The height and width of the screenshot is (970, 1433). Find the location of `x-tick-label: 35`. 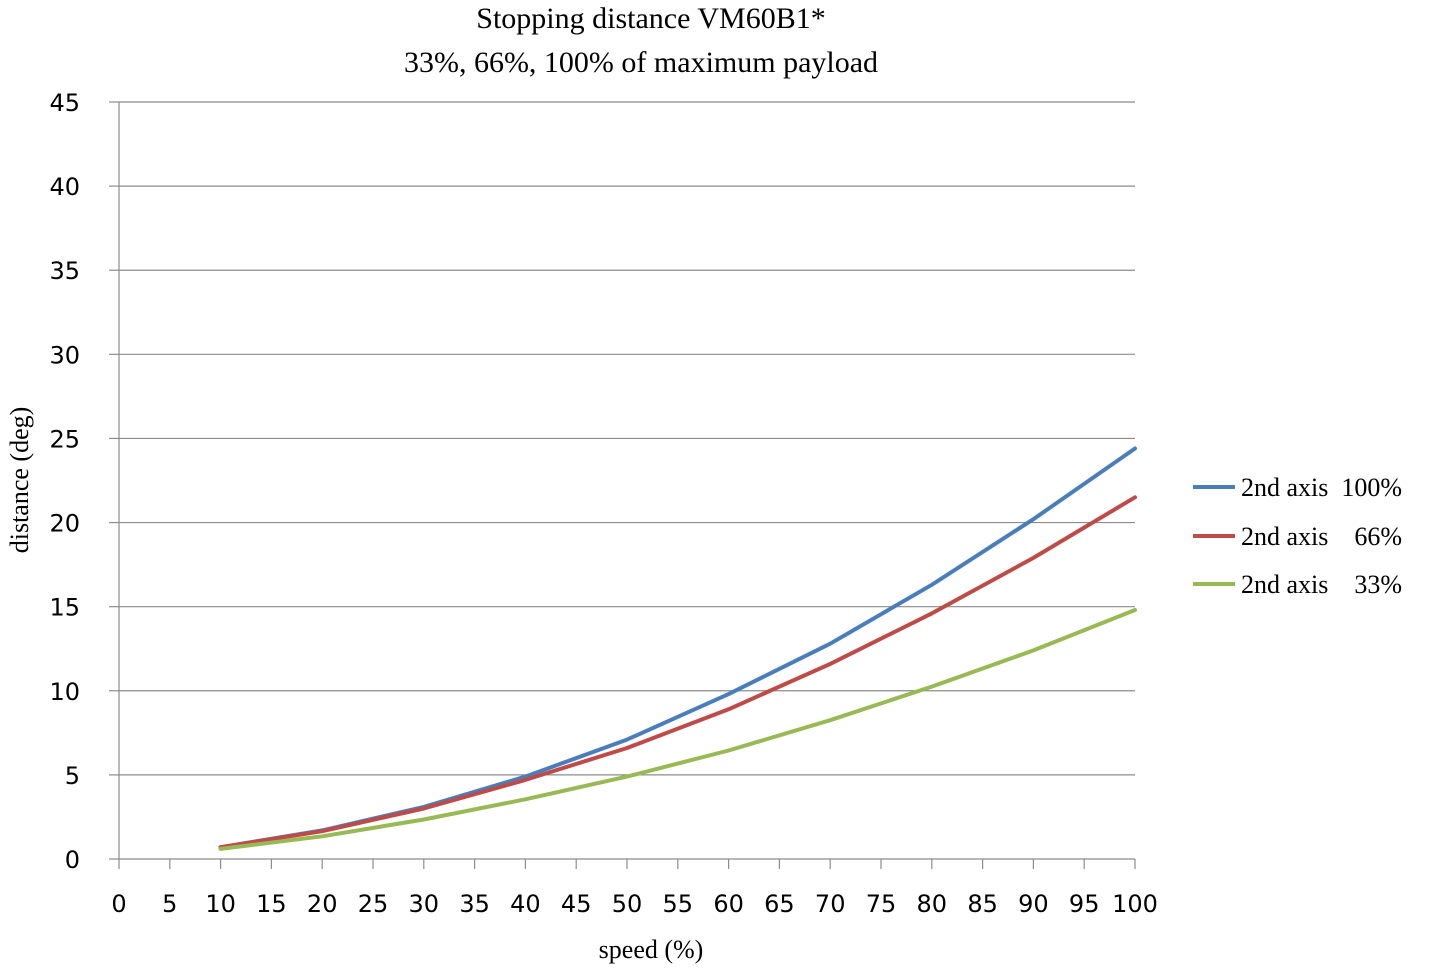

x-tick-label: 35 is located at coordinates (474, 904).